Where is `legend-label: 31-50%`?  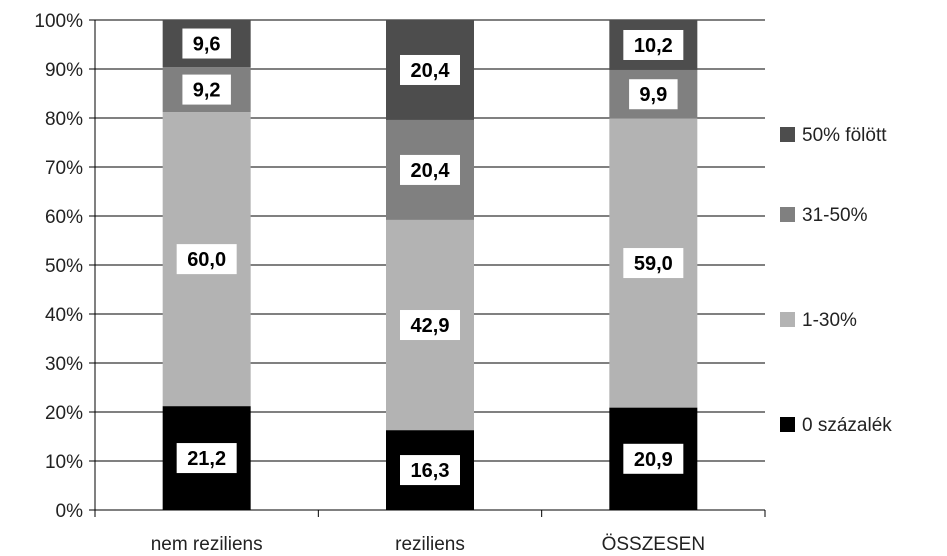 legend-label: 31-50% is located at coordinates (835, 215).